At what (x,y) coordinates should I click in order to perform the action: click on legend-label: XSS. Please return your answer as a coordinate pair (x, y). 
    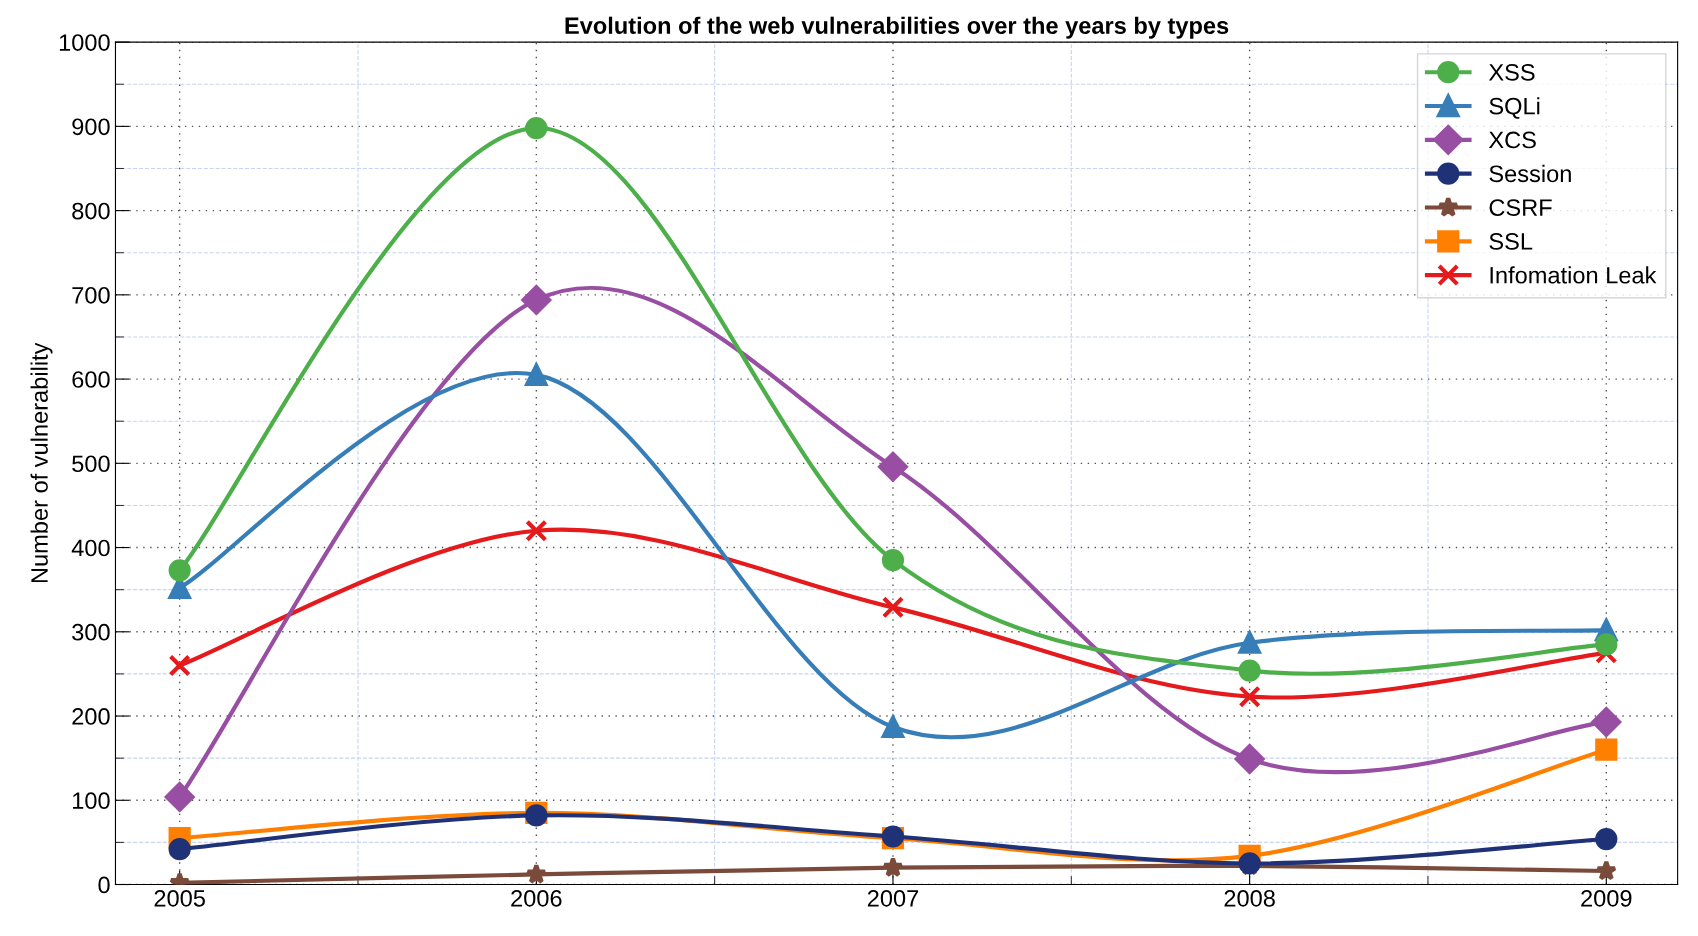
    Looking at the image, I should click on (1511, 72).